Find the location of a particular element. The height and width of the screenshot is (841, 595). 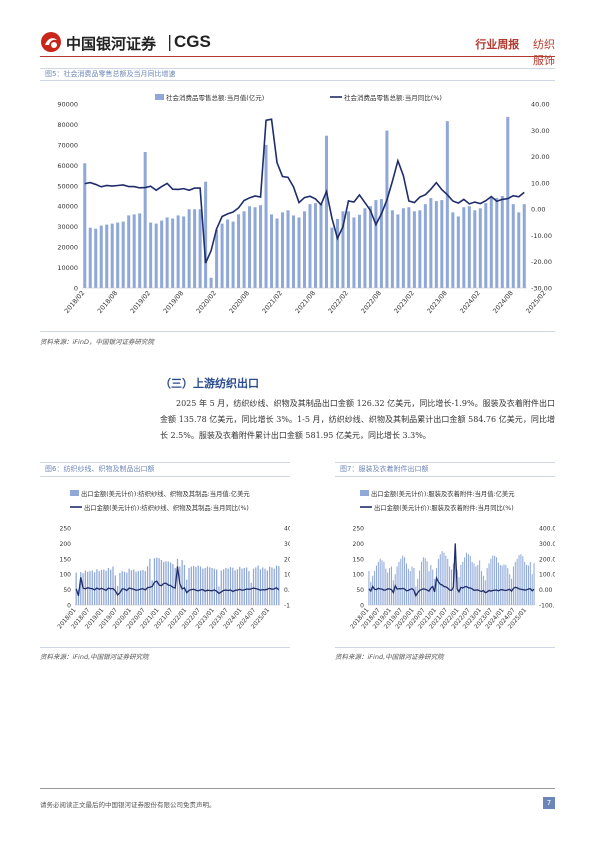

y-left-tick-label: 80000 is located at coordinates (67, 125).